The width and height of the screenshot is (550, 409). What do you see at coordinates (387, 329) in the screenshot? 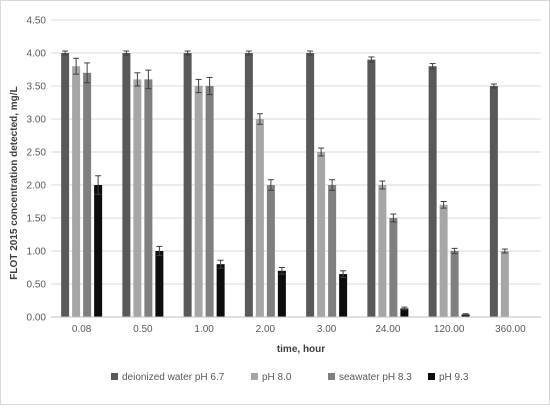
I see `x-tick-label: 24.00` at bounding box center [387, 329].